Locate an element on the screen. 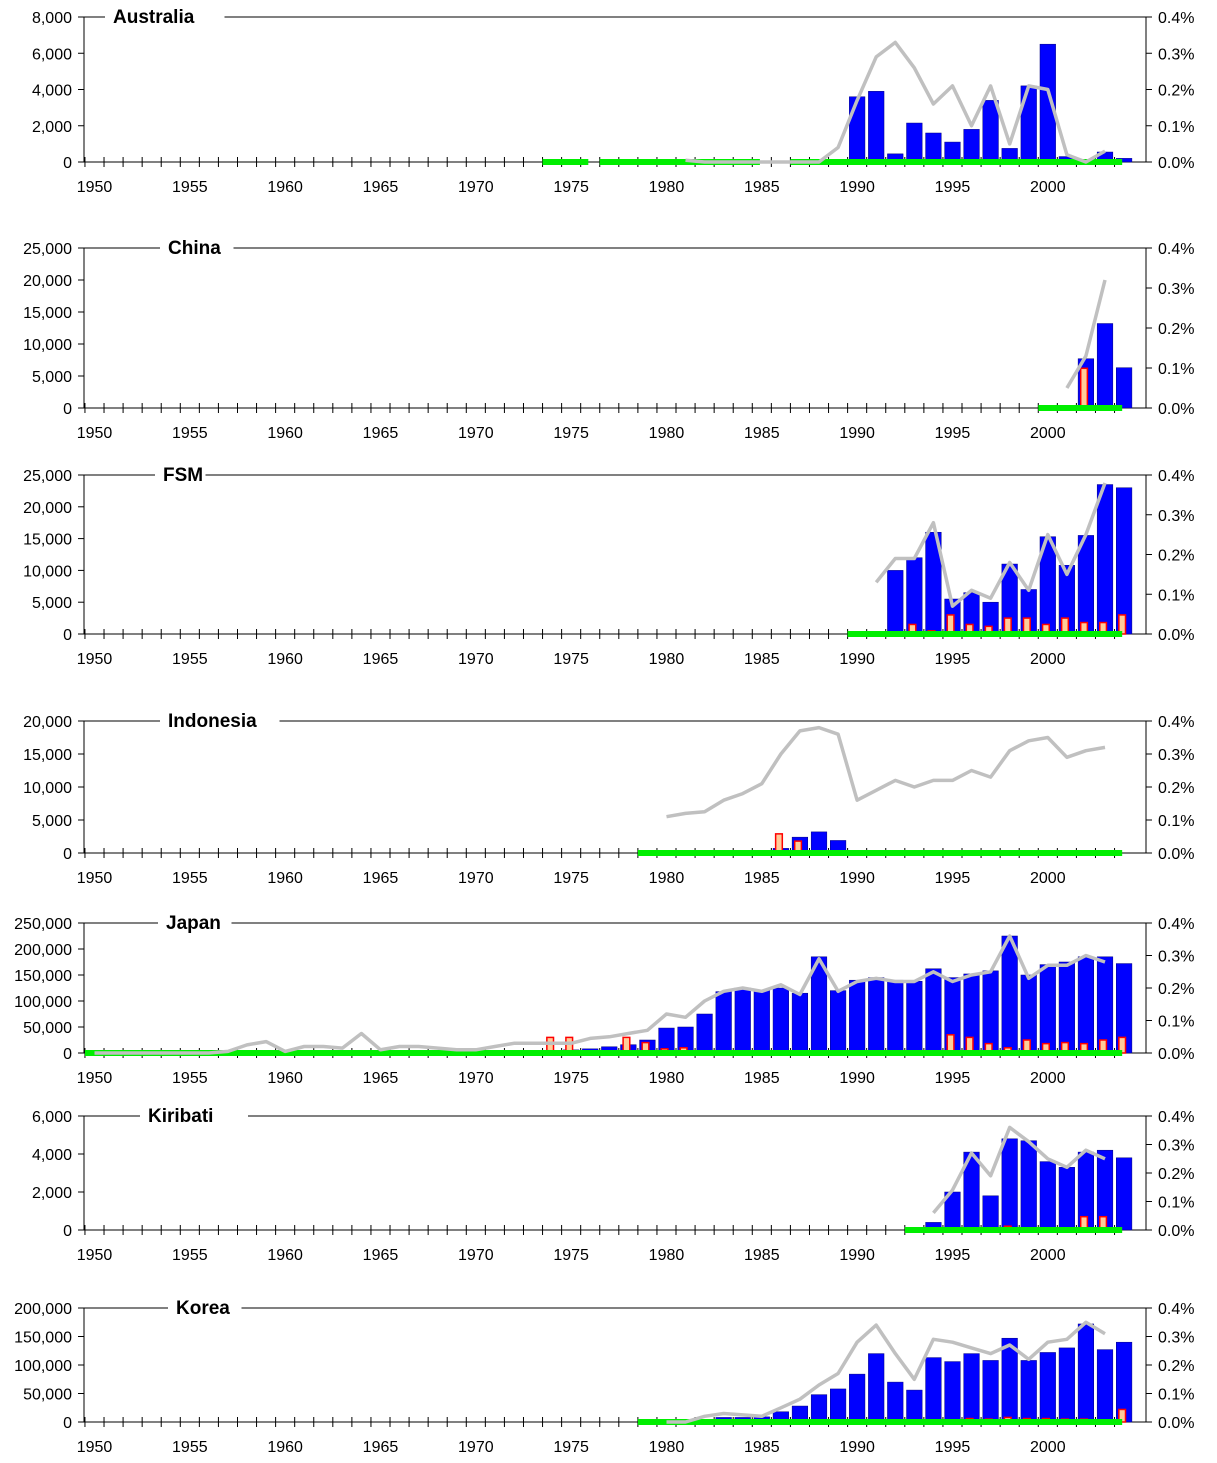  bar-2003 is located at coordinates (1105, 366).